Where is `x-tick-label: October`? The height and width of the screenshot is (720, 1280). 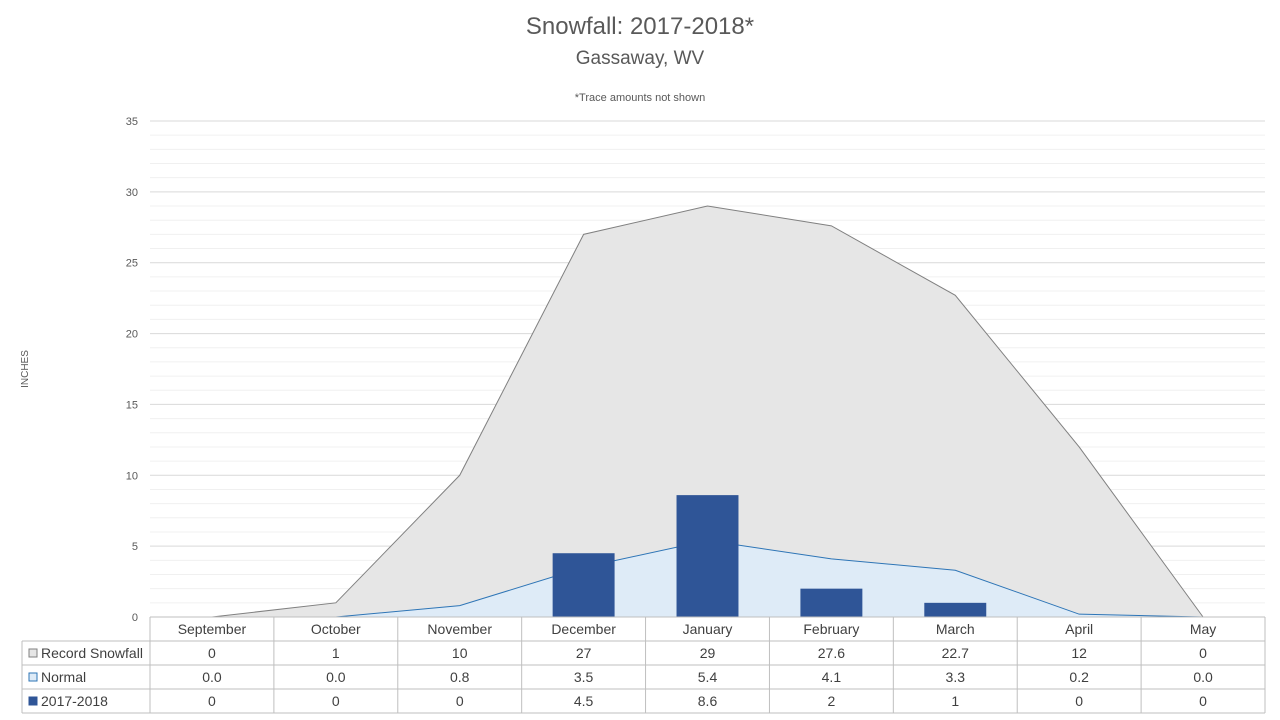 x-tick-label: October is located at coordinates (336, 629).